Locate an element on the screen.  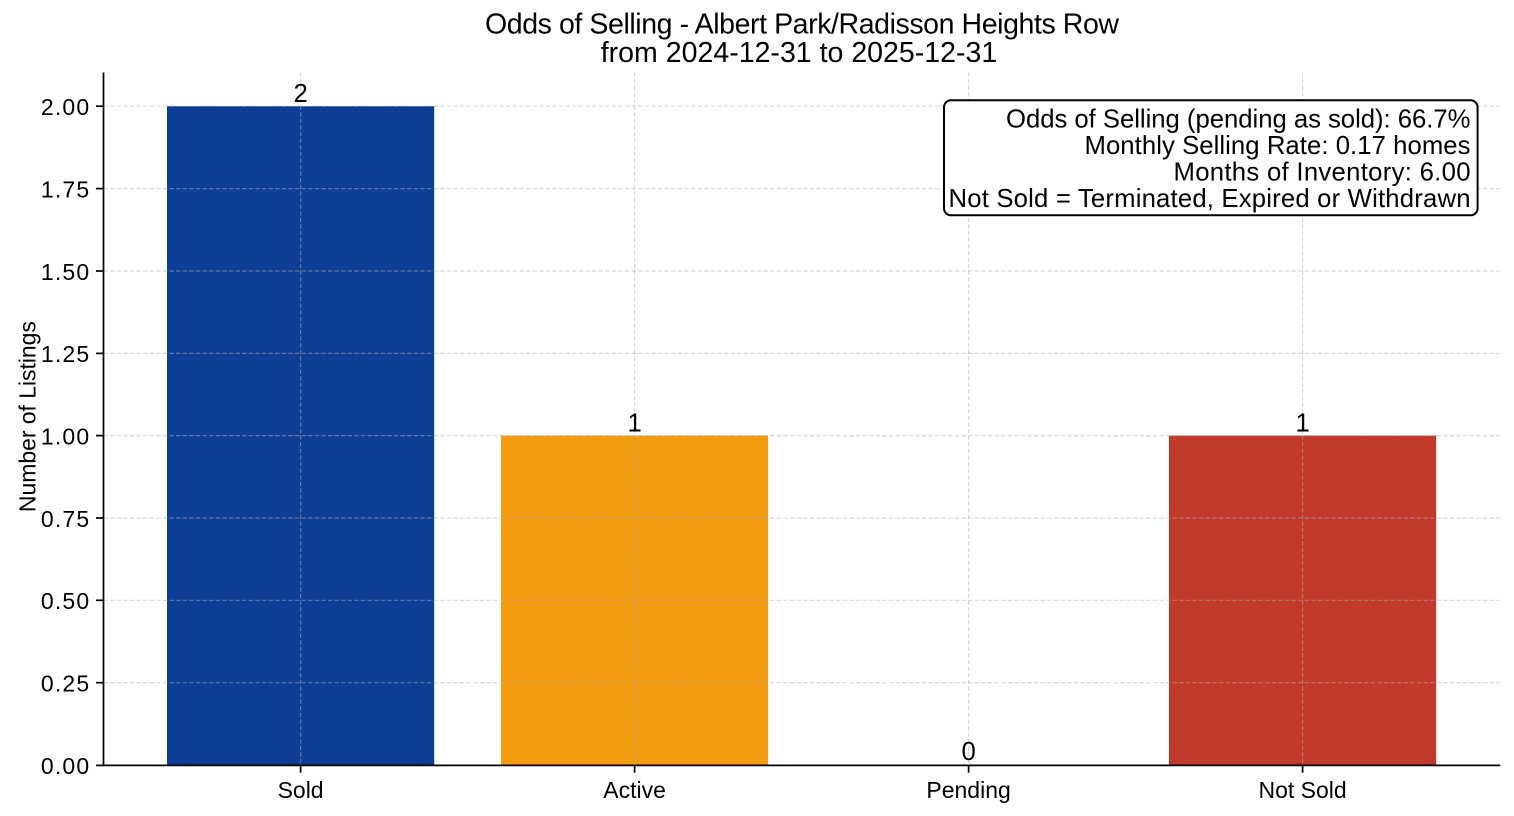
svg-text: 0.00 is located at coordinates (65, 766).